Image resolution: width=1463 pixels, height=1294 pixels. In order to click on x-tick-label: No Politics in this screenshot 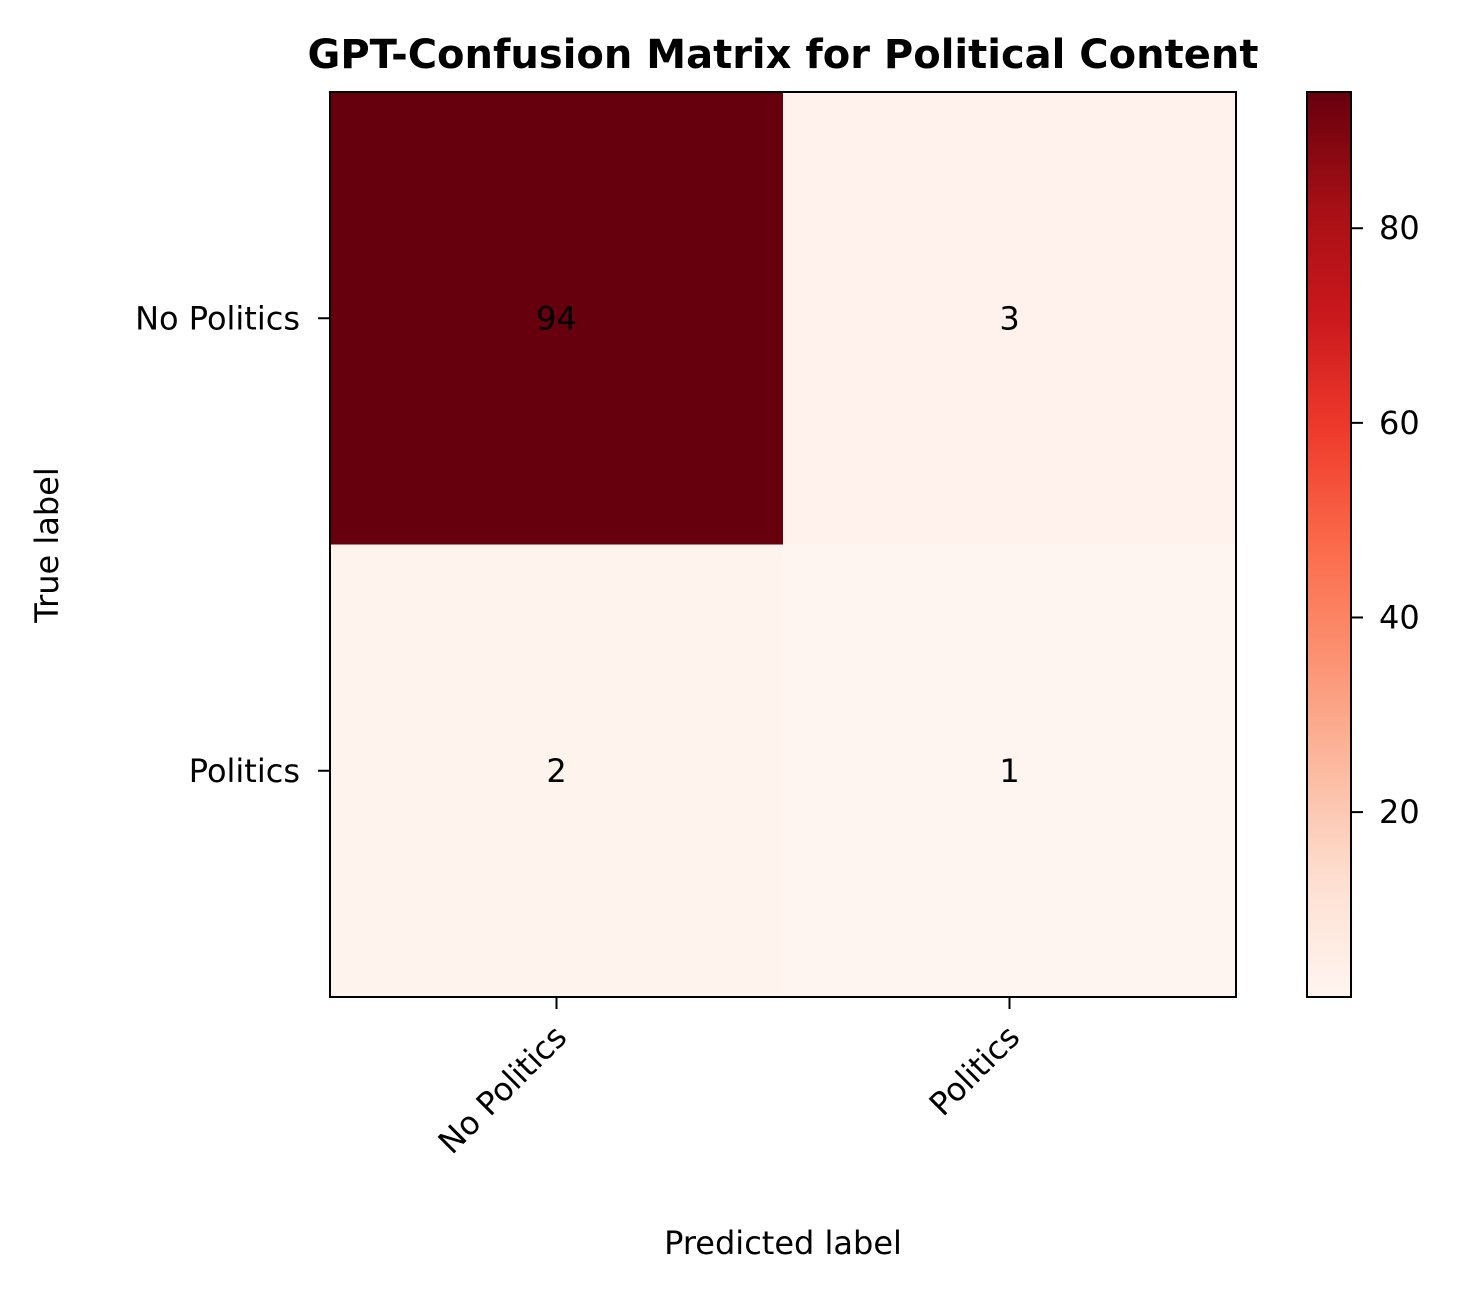, I will do `click(502, 1089)`.